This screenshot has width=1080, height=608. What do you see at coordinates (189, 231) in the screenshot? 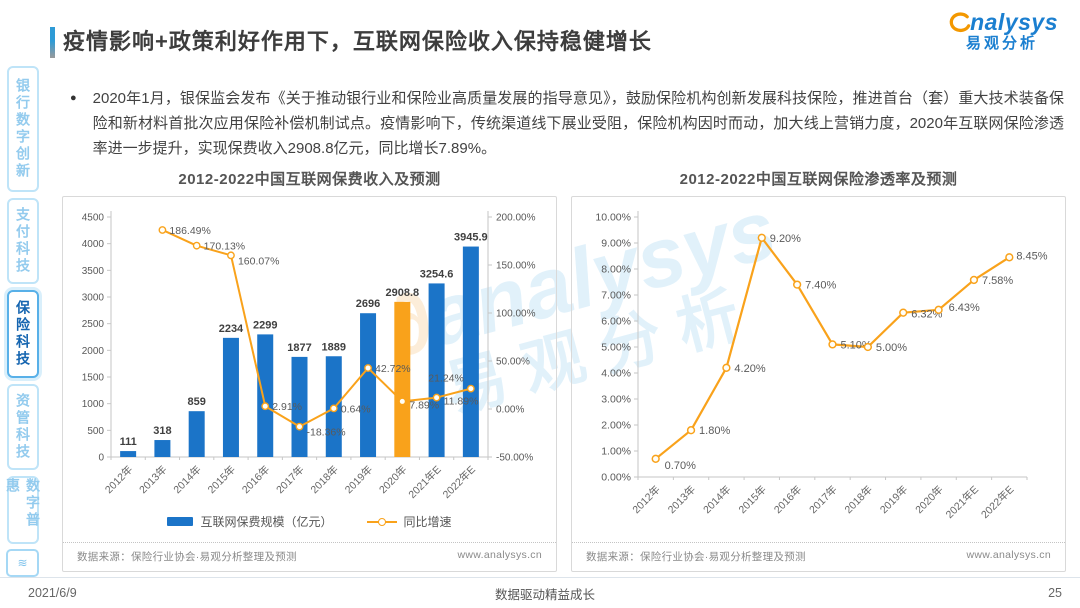
I see `svg-text: 186.49%` at bounding box center [189, 231].